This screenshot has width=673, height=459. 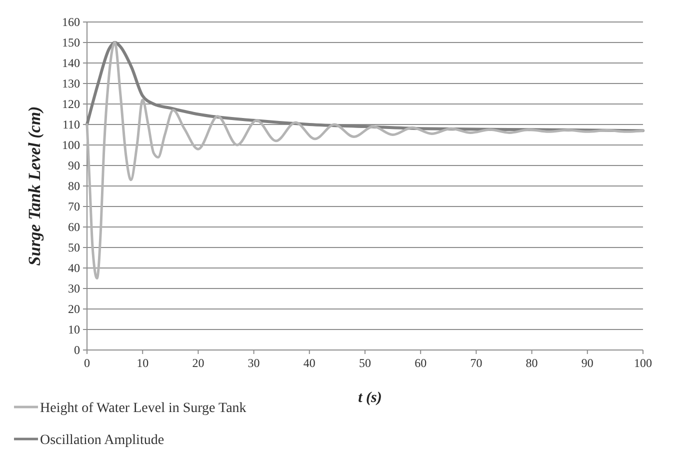 What do you see at coordinates (643, 363) in the screenshot?
I see `x-tick-label: 100` at bounding box center [643, 363].